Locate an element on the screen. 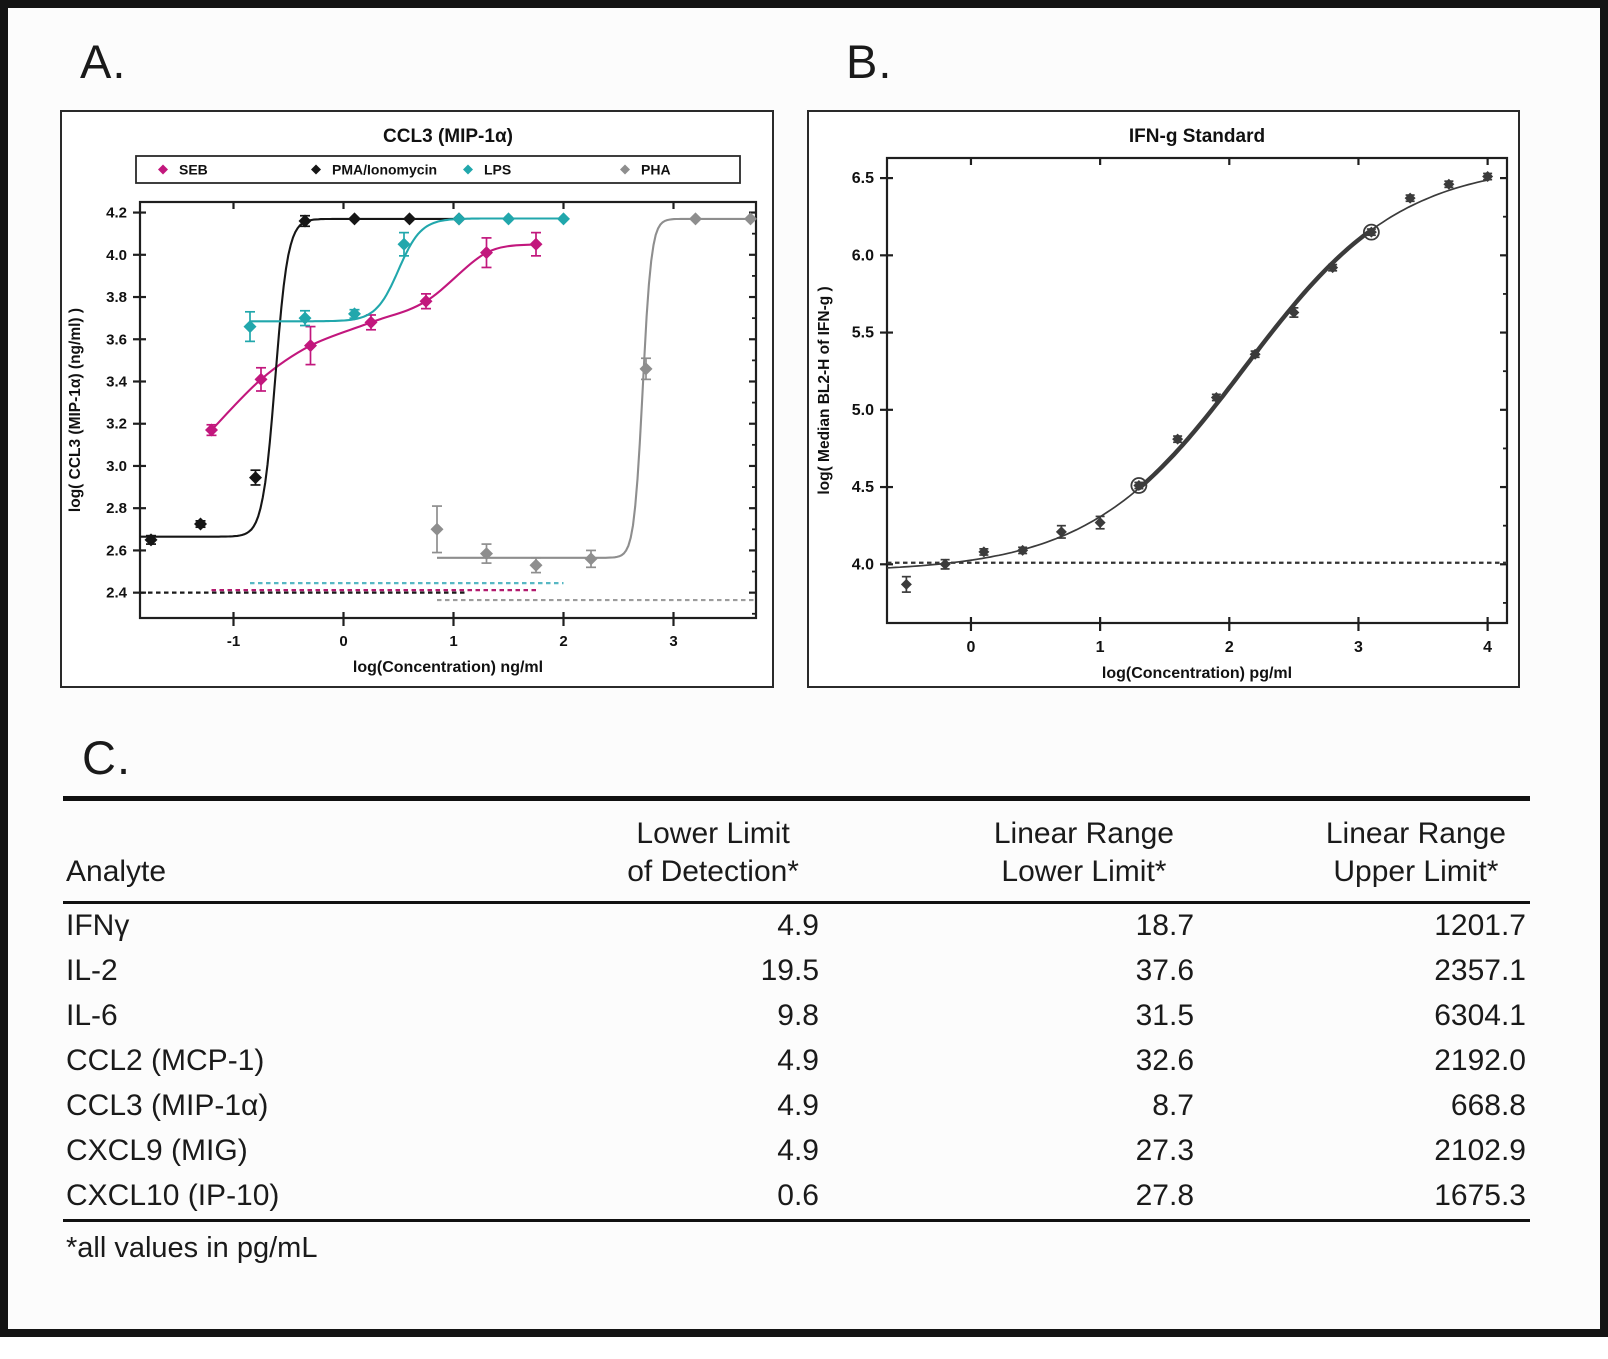 The height and width of the screenshot is (1359, 1608). table-row: CXCL9 (MIG) 4.9 27.3 2102.9 is located at coordinates (796, 1151).